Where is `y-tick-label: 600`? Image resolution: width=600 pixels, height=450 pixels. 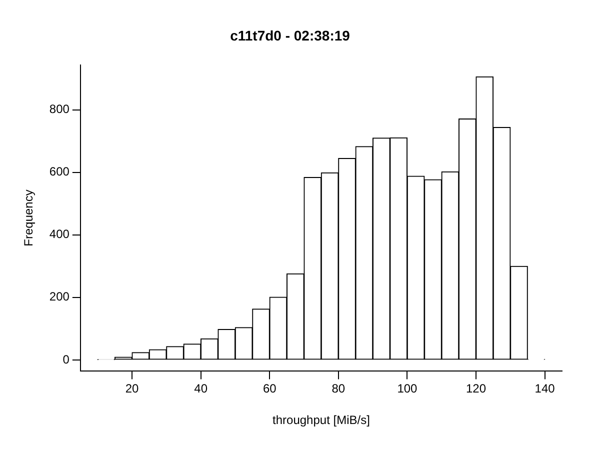 y-tick-label: 600 is located at coordinates (59, 171).